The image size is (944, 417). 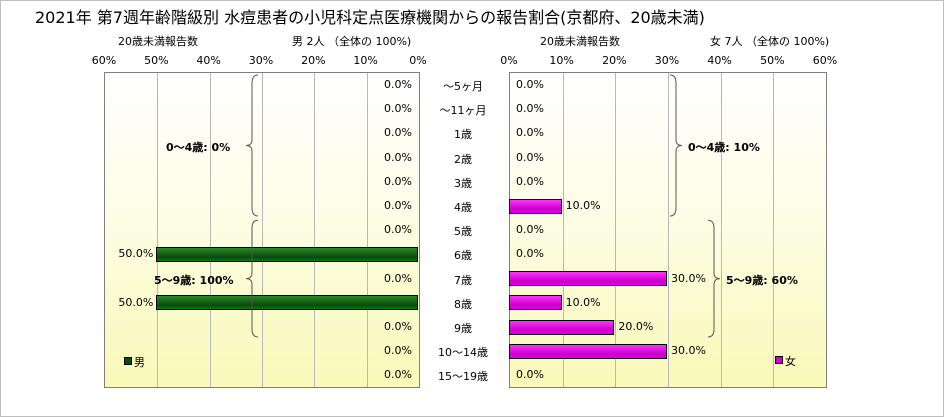 What do you see at coordinates (463, 280) in the screenshot?
I see `age-category-label-8: 7歳` at bounding box center [463, 280].